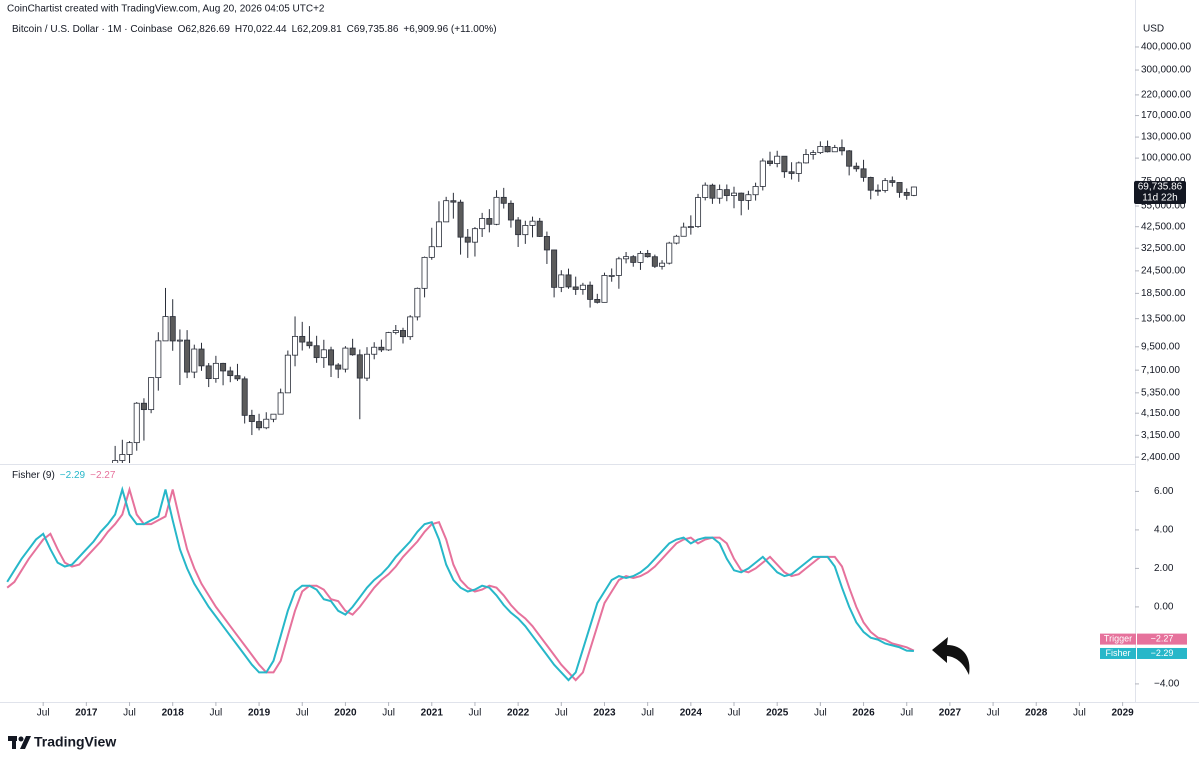 This screenshot has width=1199, height=762. I want to click on y-tick-label: 32,500.00, so click(1163, 248).